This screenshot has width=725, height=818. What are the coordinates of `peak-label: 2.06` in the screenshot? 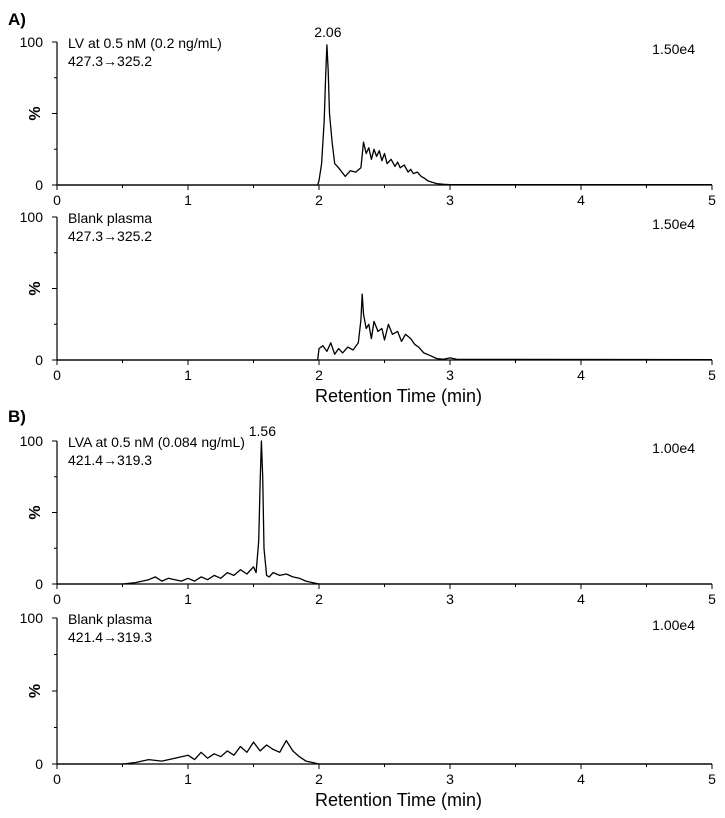 It's located at (327, 32).